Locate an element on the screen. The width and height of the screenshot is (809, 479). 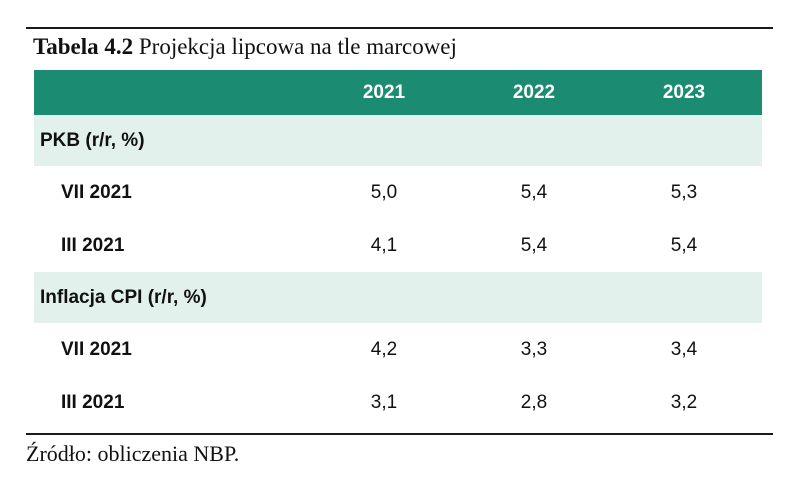
section-row-pkb: PKB (r/r, %) is located at coordinates (398, 140).